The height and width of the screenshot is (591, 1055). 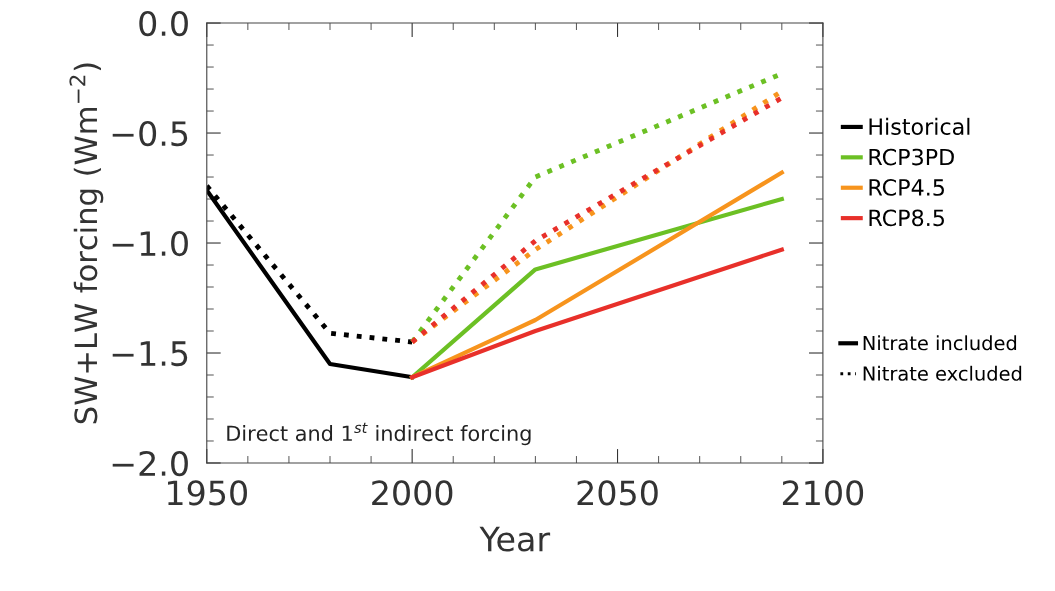 I want to click on x-tick-label: 2000, so click(x=412, y=493).